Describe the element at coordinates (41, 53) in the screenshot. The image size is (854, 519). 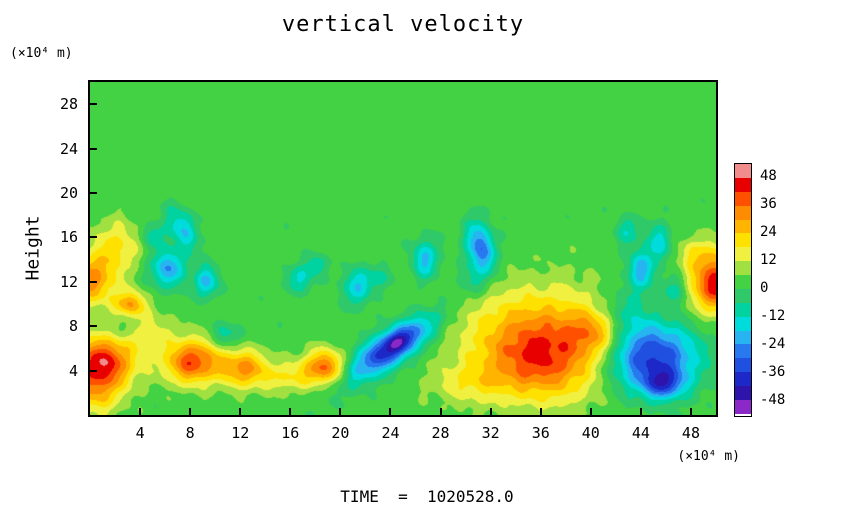
I see `y-axis-unit-label: (×10⁴ m)` at that location.